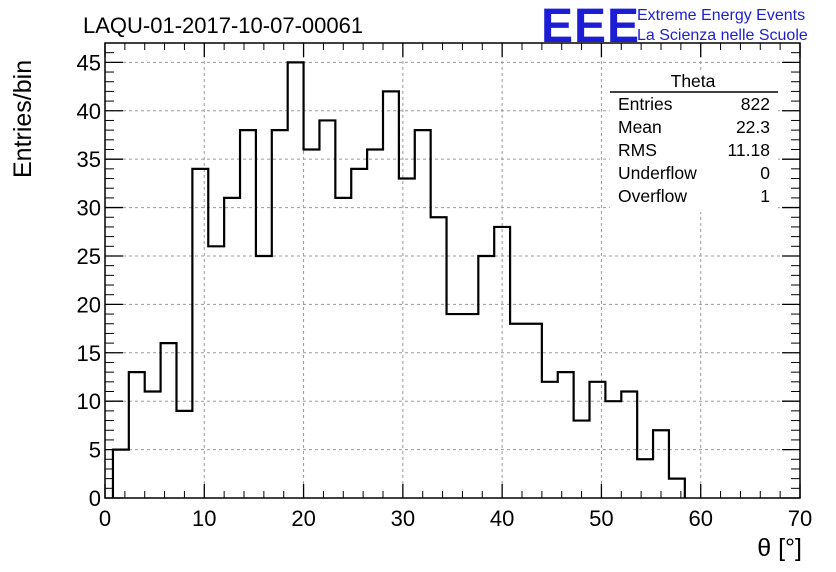  Describe the element at coordinates (657, 173) in the screenshot. I see `stats-row-label: Underflow` at that location.